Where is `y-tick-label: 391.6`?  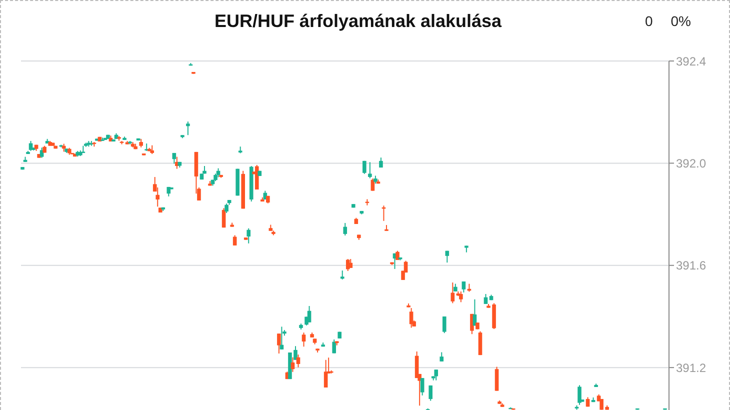
y-tick-label: 391.6 is located at coordinates (691, 265).